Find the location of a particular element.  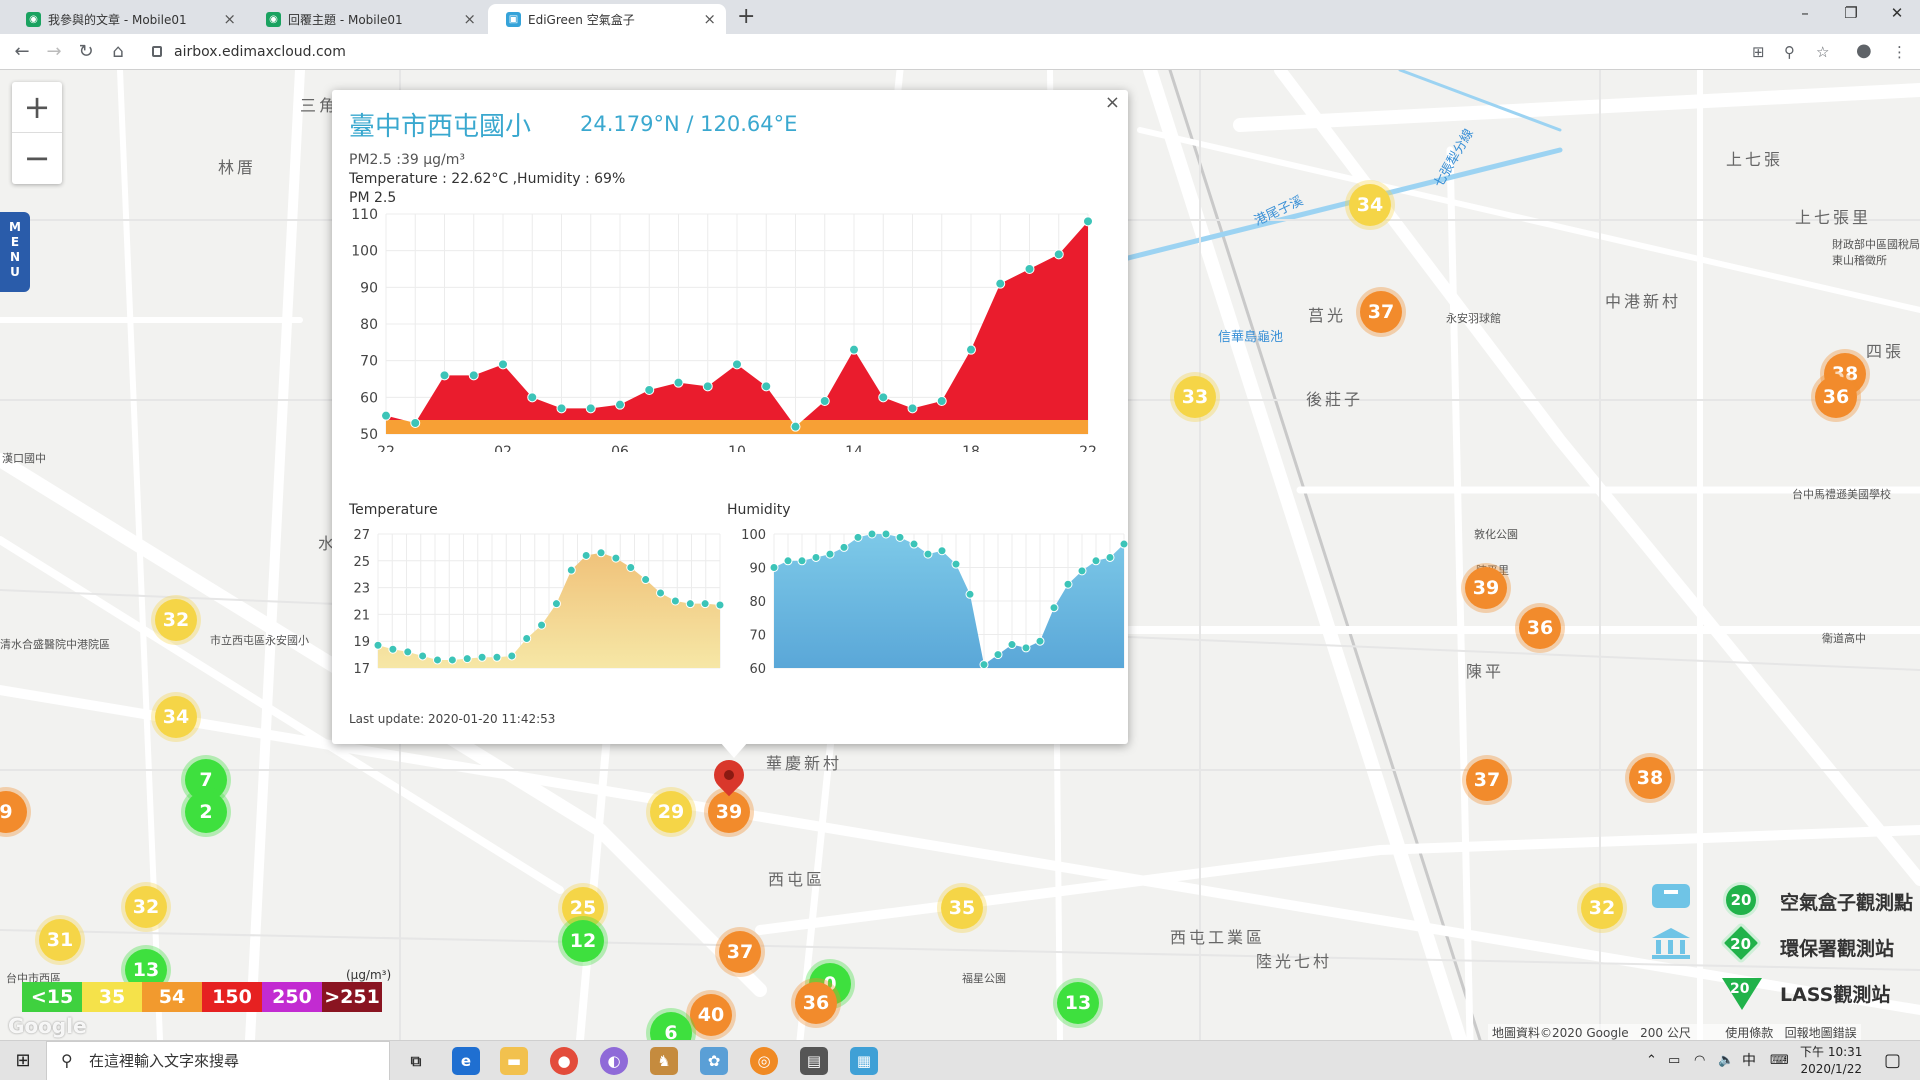

station-marker: 7 is located at coordinates (206, 780).